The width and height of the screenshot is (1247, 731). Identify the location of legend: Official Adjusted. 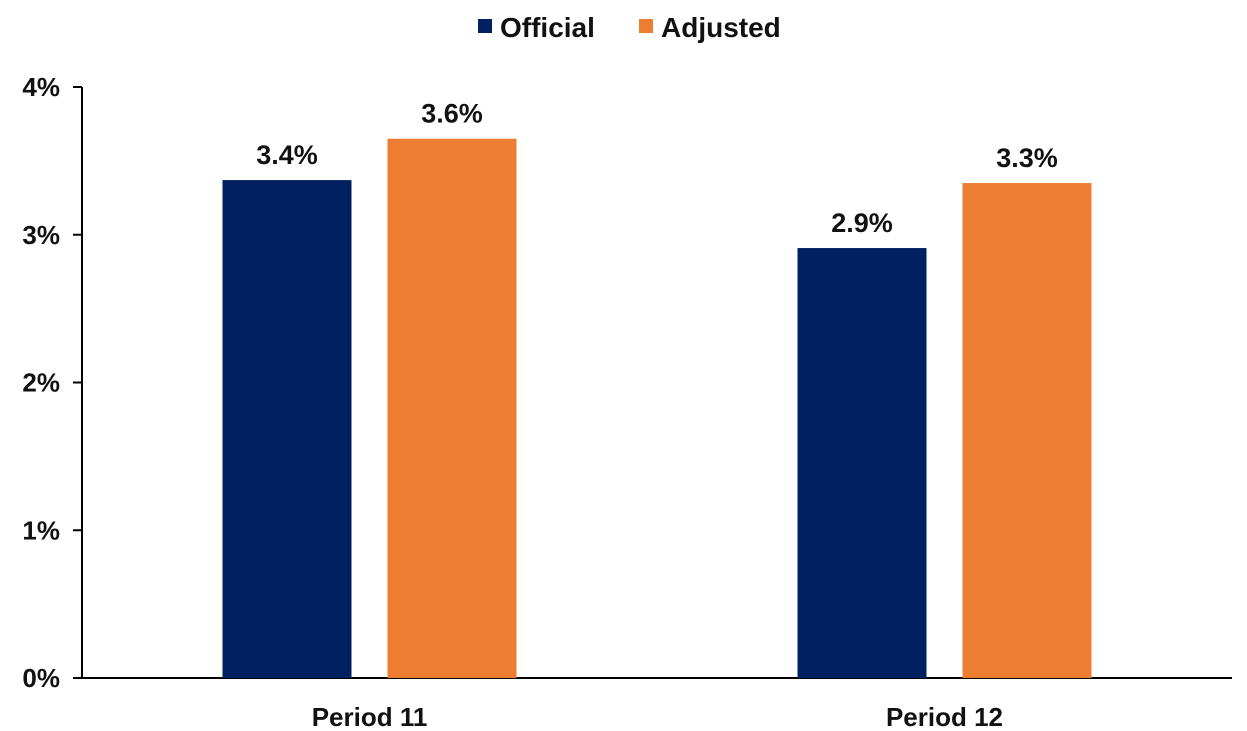
(629, 27).